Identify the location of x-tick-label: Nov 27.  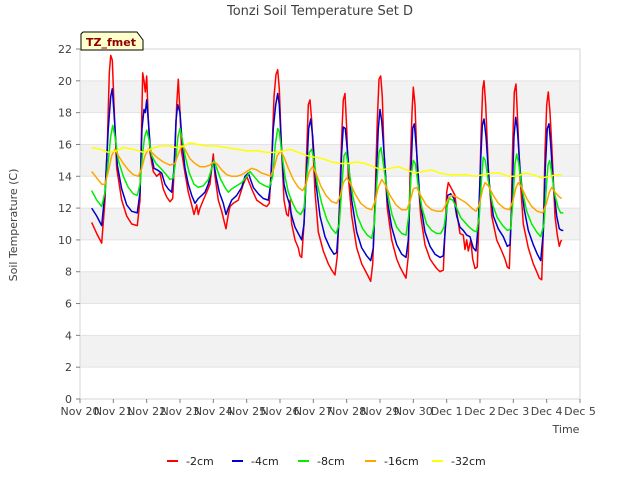
(313, 411).